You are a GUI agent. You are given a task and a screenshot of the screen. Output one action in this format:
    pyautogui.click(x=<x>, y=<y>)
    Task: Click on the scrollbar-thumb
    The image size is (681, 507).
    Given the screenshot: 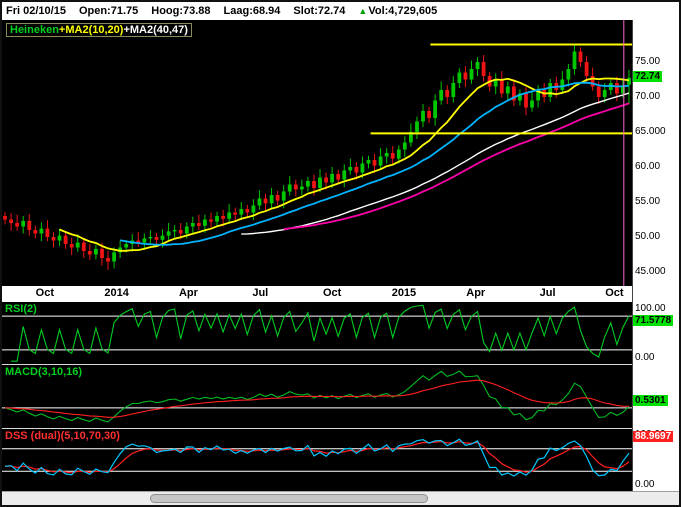 What is the action you would take?
    pyautogui.click(x=289, y=498)
    